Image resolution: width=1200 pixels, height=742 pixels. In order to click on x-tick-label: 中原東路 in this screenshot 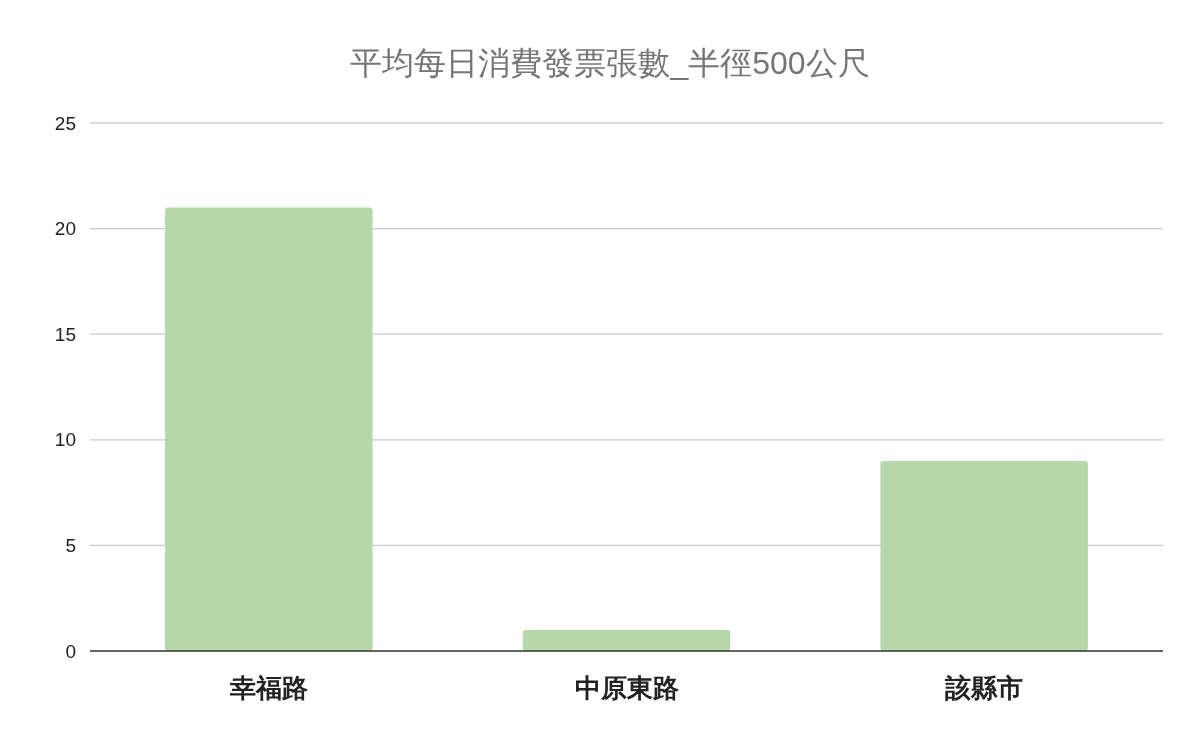, I will do `click(626, 688)`.